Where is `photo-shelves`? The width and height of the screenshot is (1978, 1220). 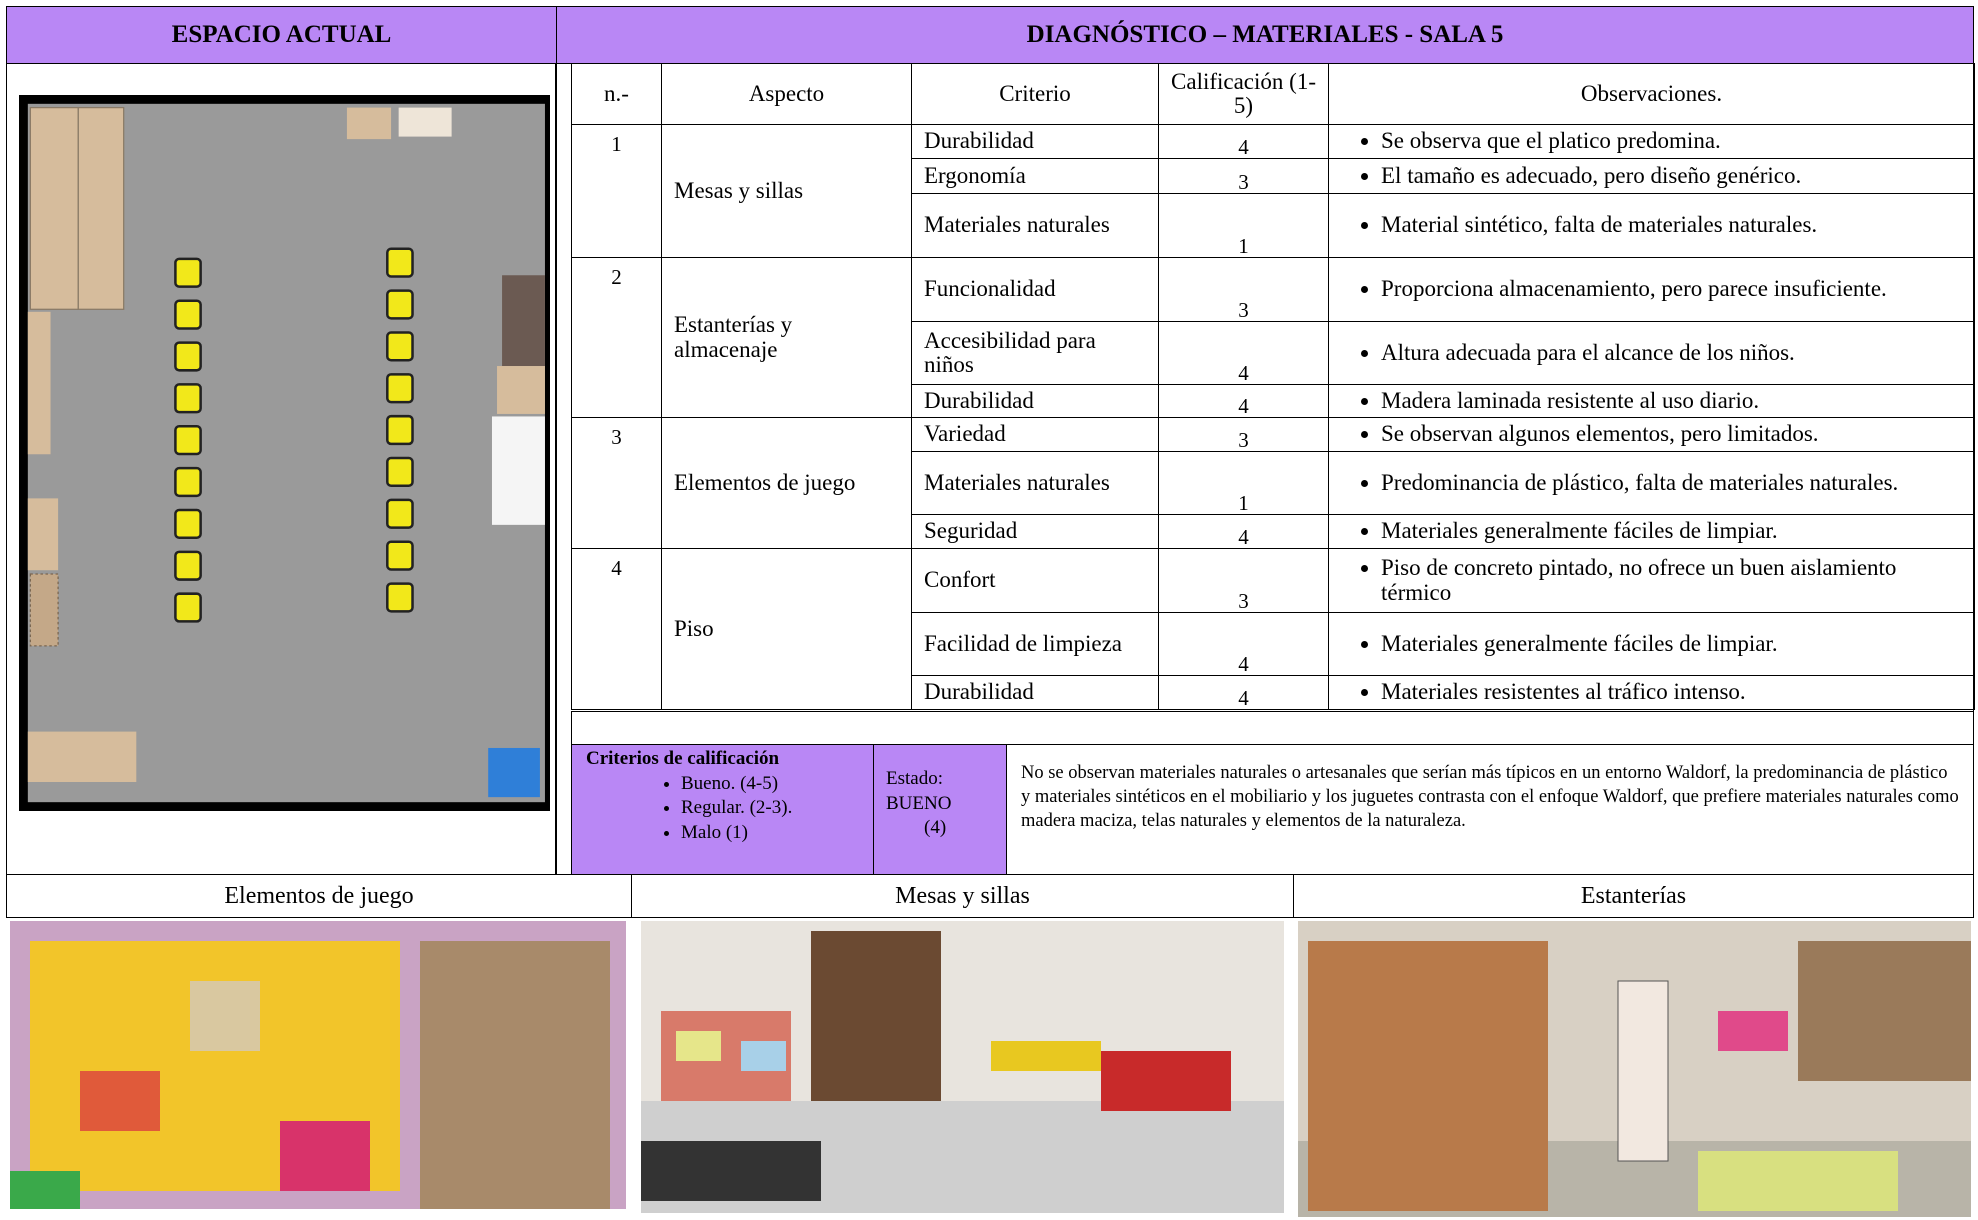
photo-shelves is located at coordinates (1634, 1069).